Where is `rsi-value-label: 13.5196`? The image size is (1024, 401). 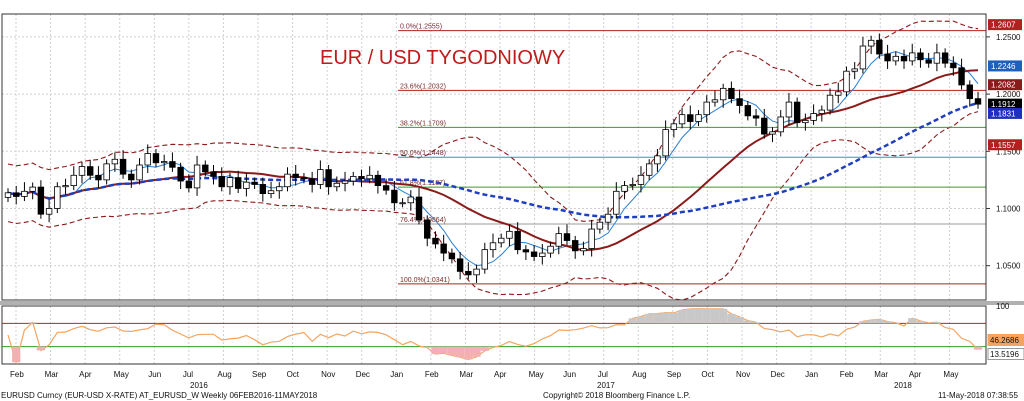
rsi-value-label: 13.5196 is located at coordinates (1004, 354).